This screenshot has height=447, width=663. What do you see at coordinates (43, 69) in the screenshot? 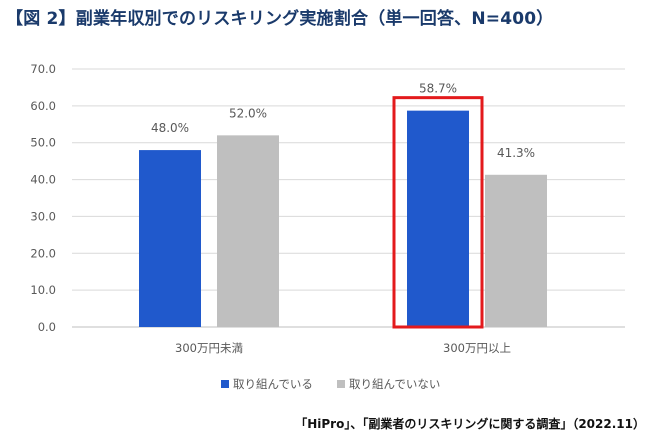
I see `y-tick-label: 70.0` at bounding box center [43, 69].